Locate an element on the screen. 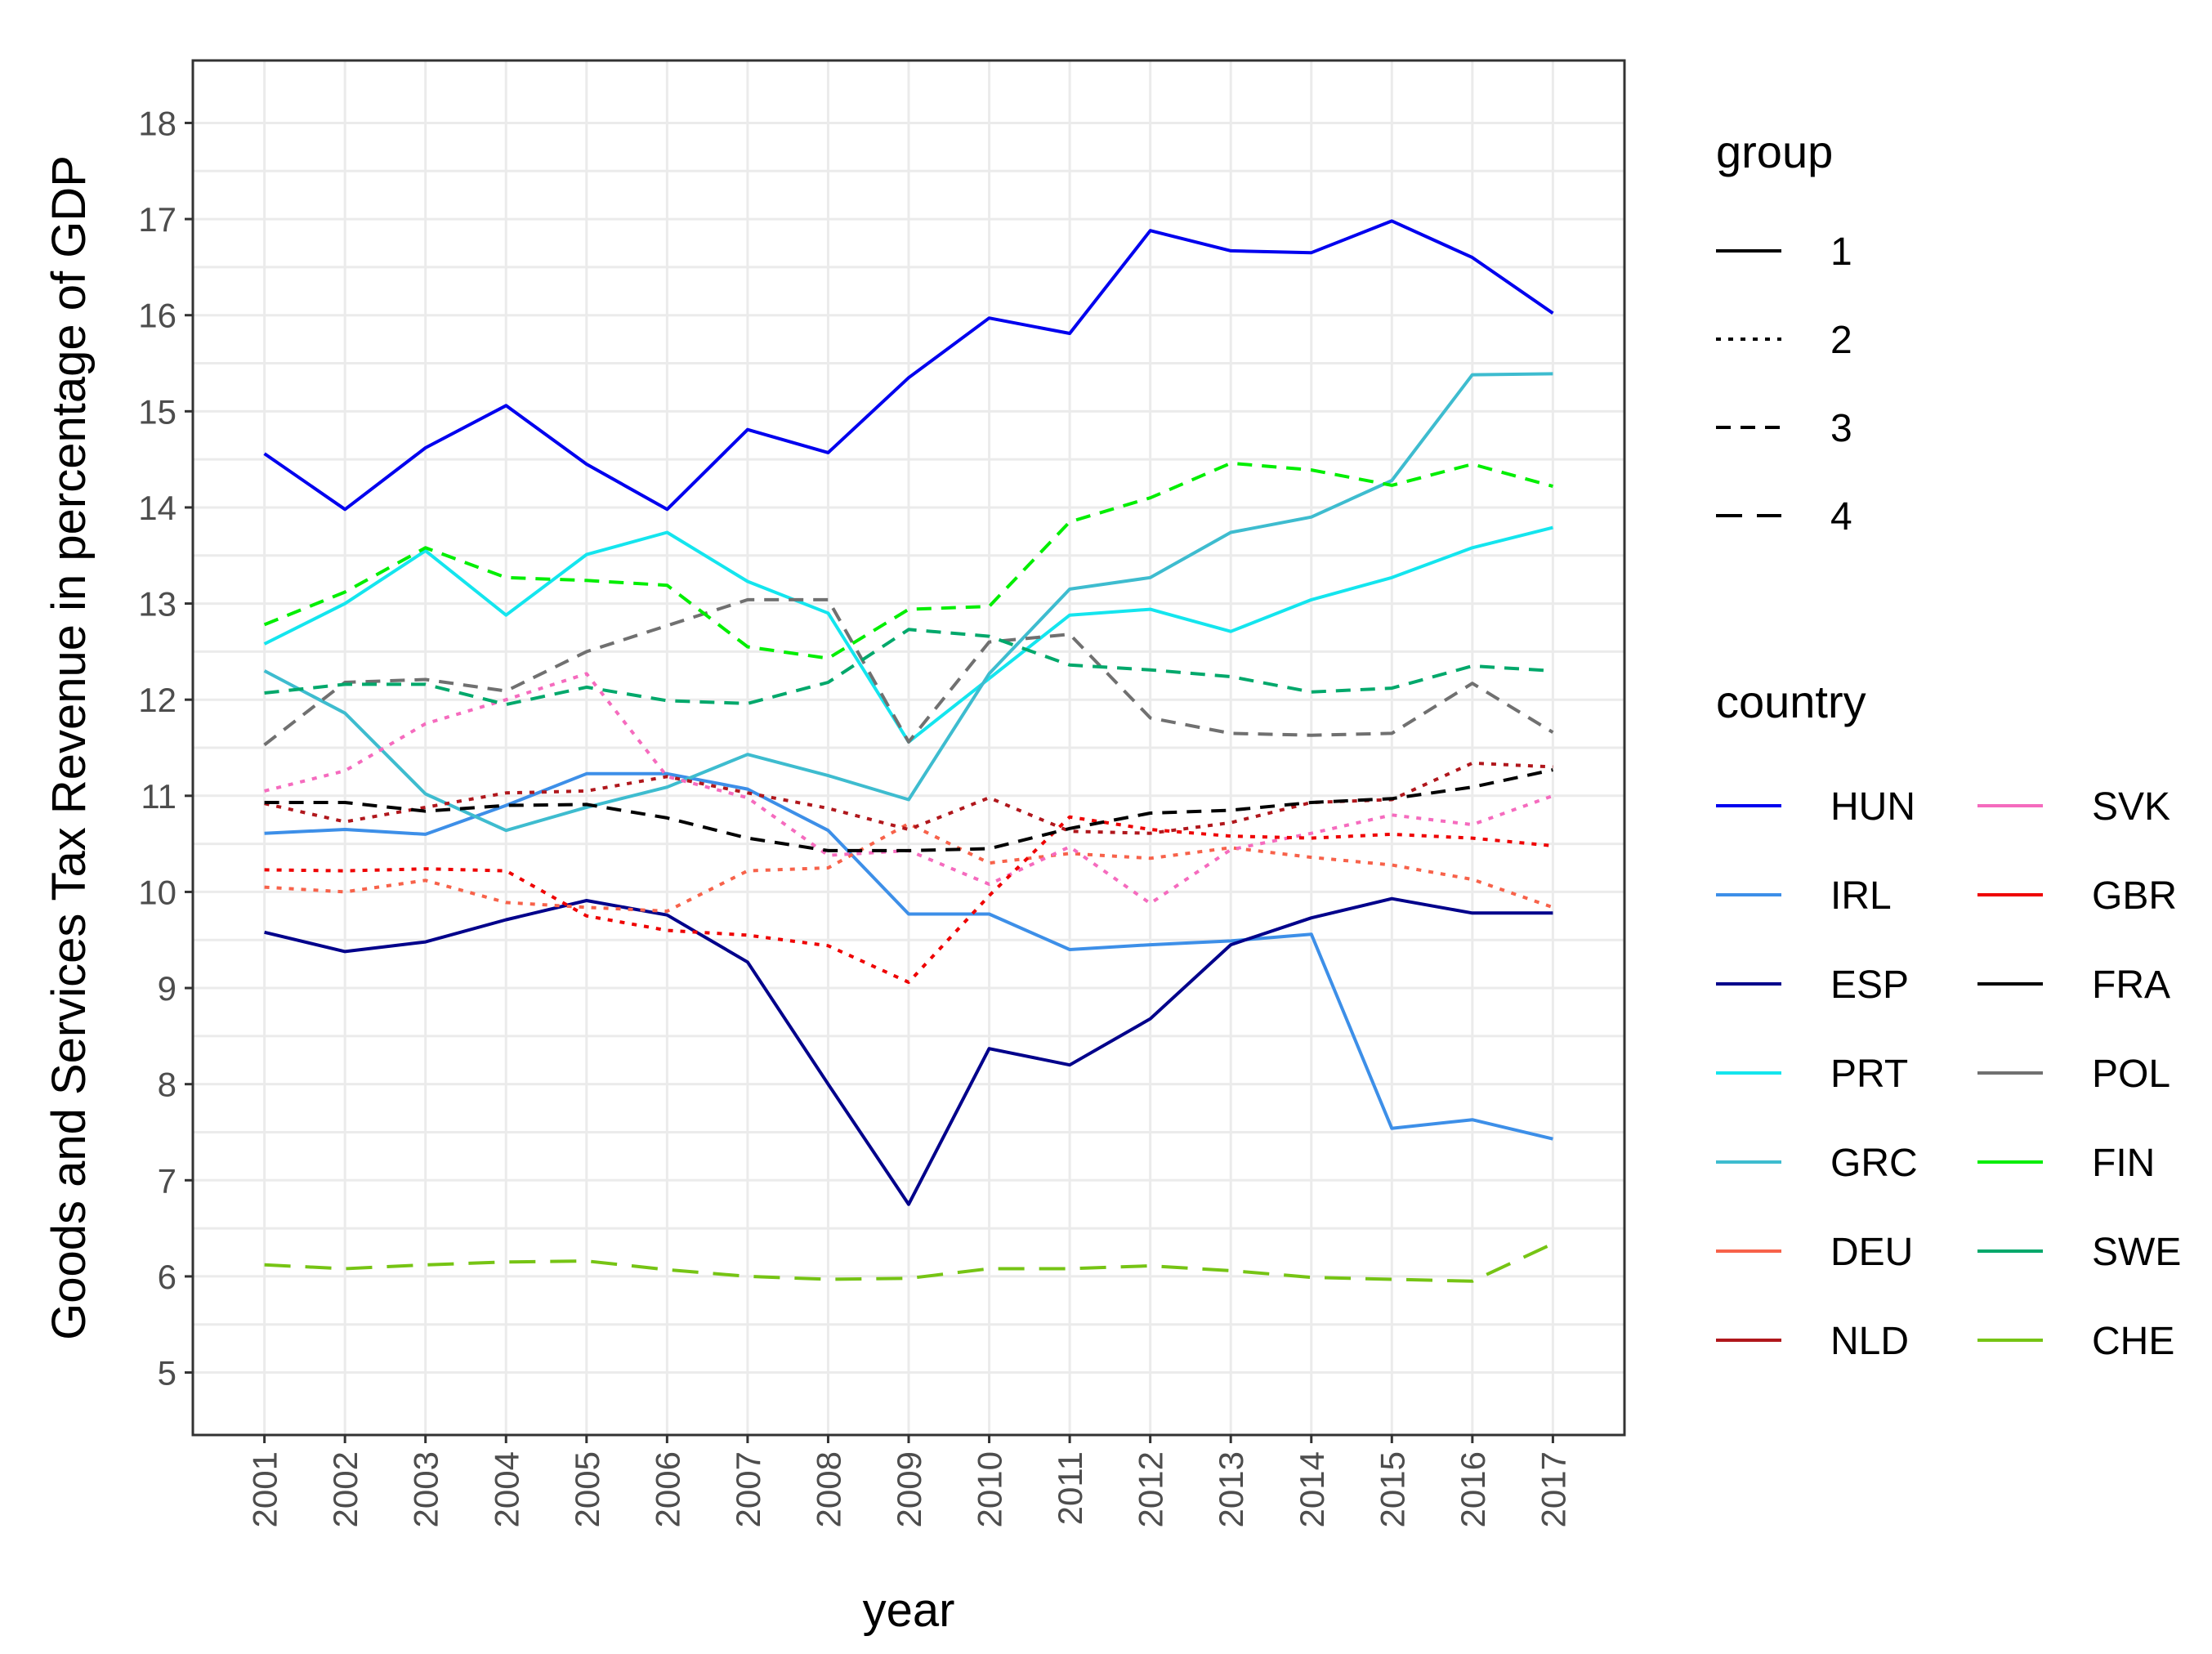 This screenshot has height=1654, width=2212. y-tick-label: 11 is located at coordinates (159, 796).